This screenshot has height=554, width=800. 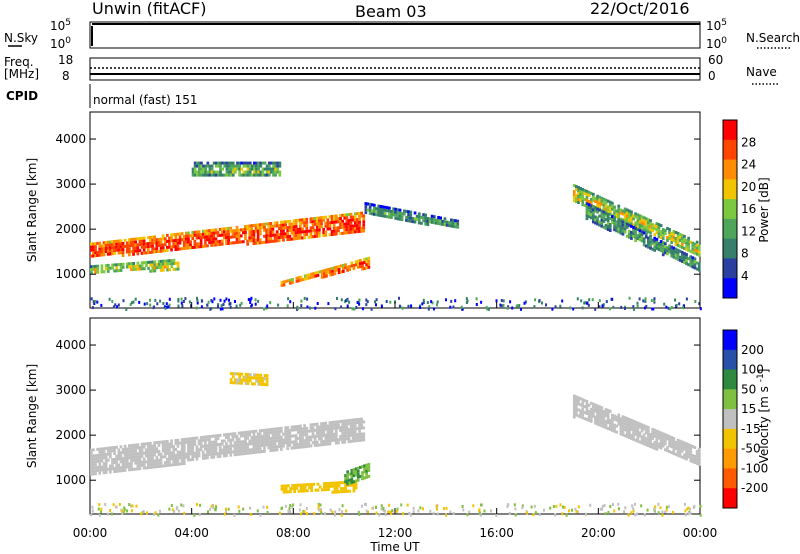 What do you see at coordinates (730, 288) in the screenshot?
I see `colorbar-swatch` at bounding box center [730, 288].